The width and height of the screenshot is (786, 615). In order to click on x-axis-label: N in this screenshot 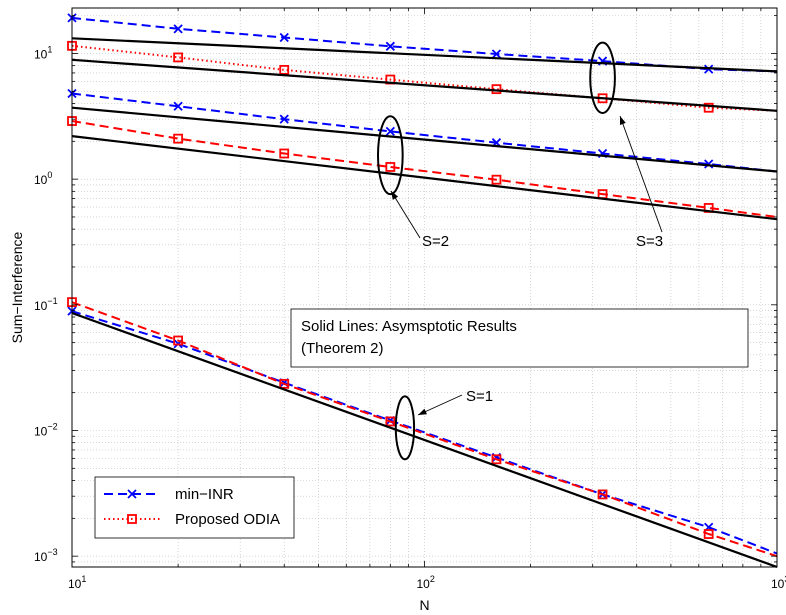, I will do `click(424, 605)`.